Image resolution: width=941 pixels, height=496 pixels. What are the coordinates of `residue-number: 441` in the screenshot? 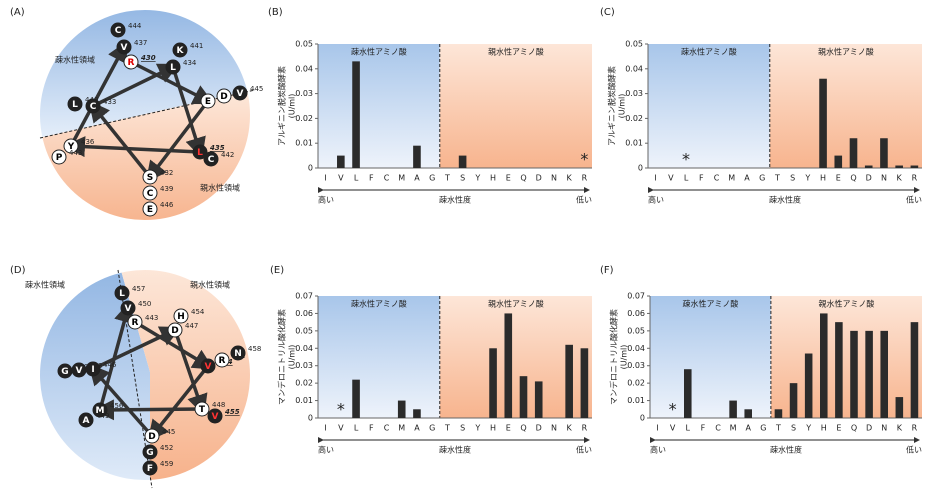 It's located at (196, 46).